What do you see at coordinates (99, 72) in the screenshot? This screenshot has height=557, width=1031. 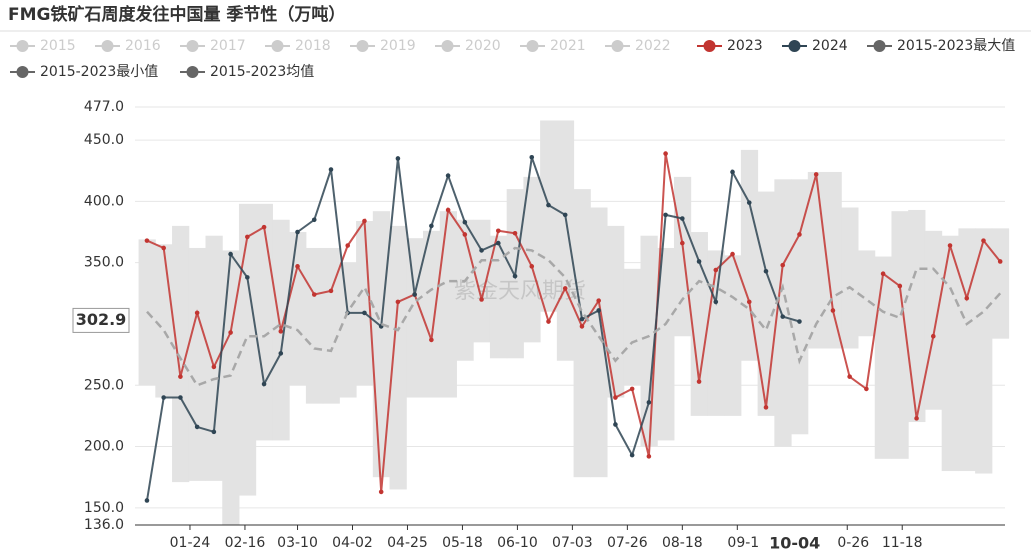 I see `legend-label: 2015-2023最小值` at bounding box center [99, 72].